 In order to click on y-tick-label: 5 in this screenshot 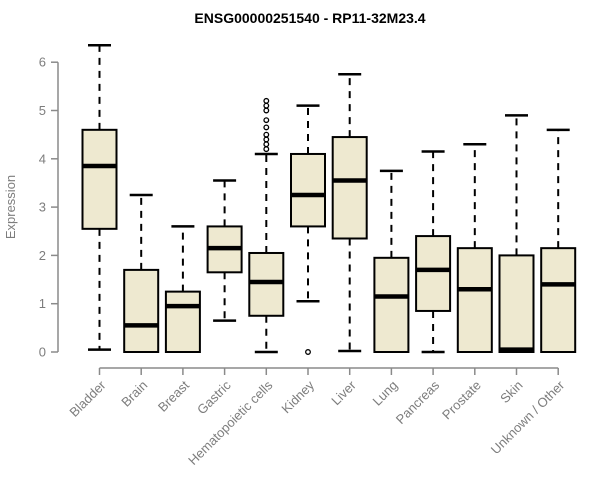, I will do `click(42, 110)`.